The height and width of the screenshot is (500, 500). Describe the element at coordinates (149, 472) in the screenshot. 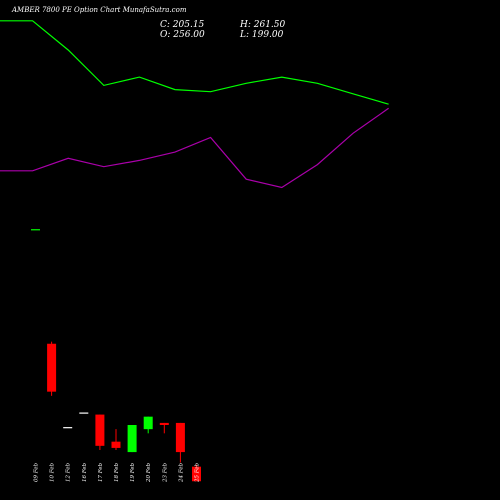

I see `x-tick-label: 20 Feb` at that location.